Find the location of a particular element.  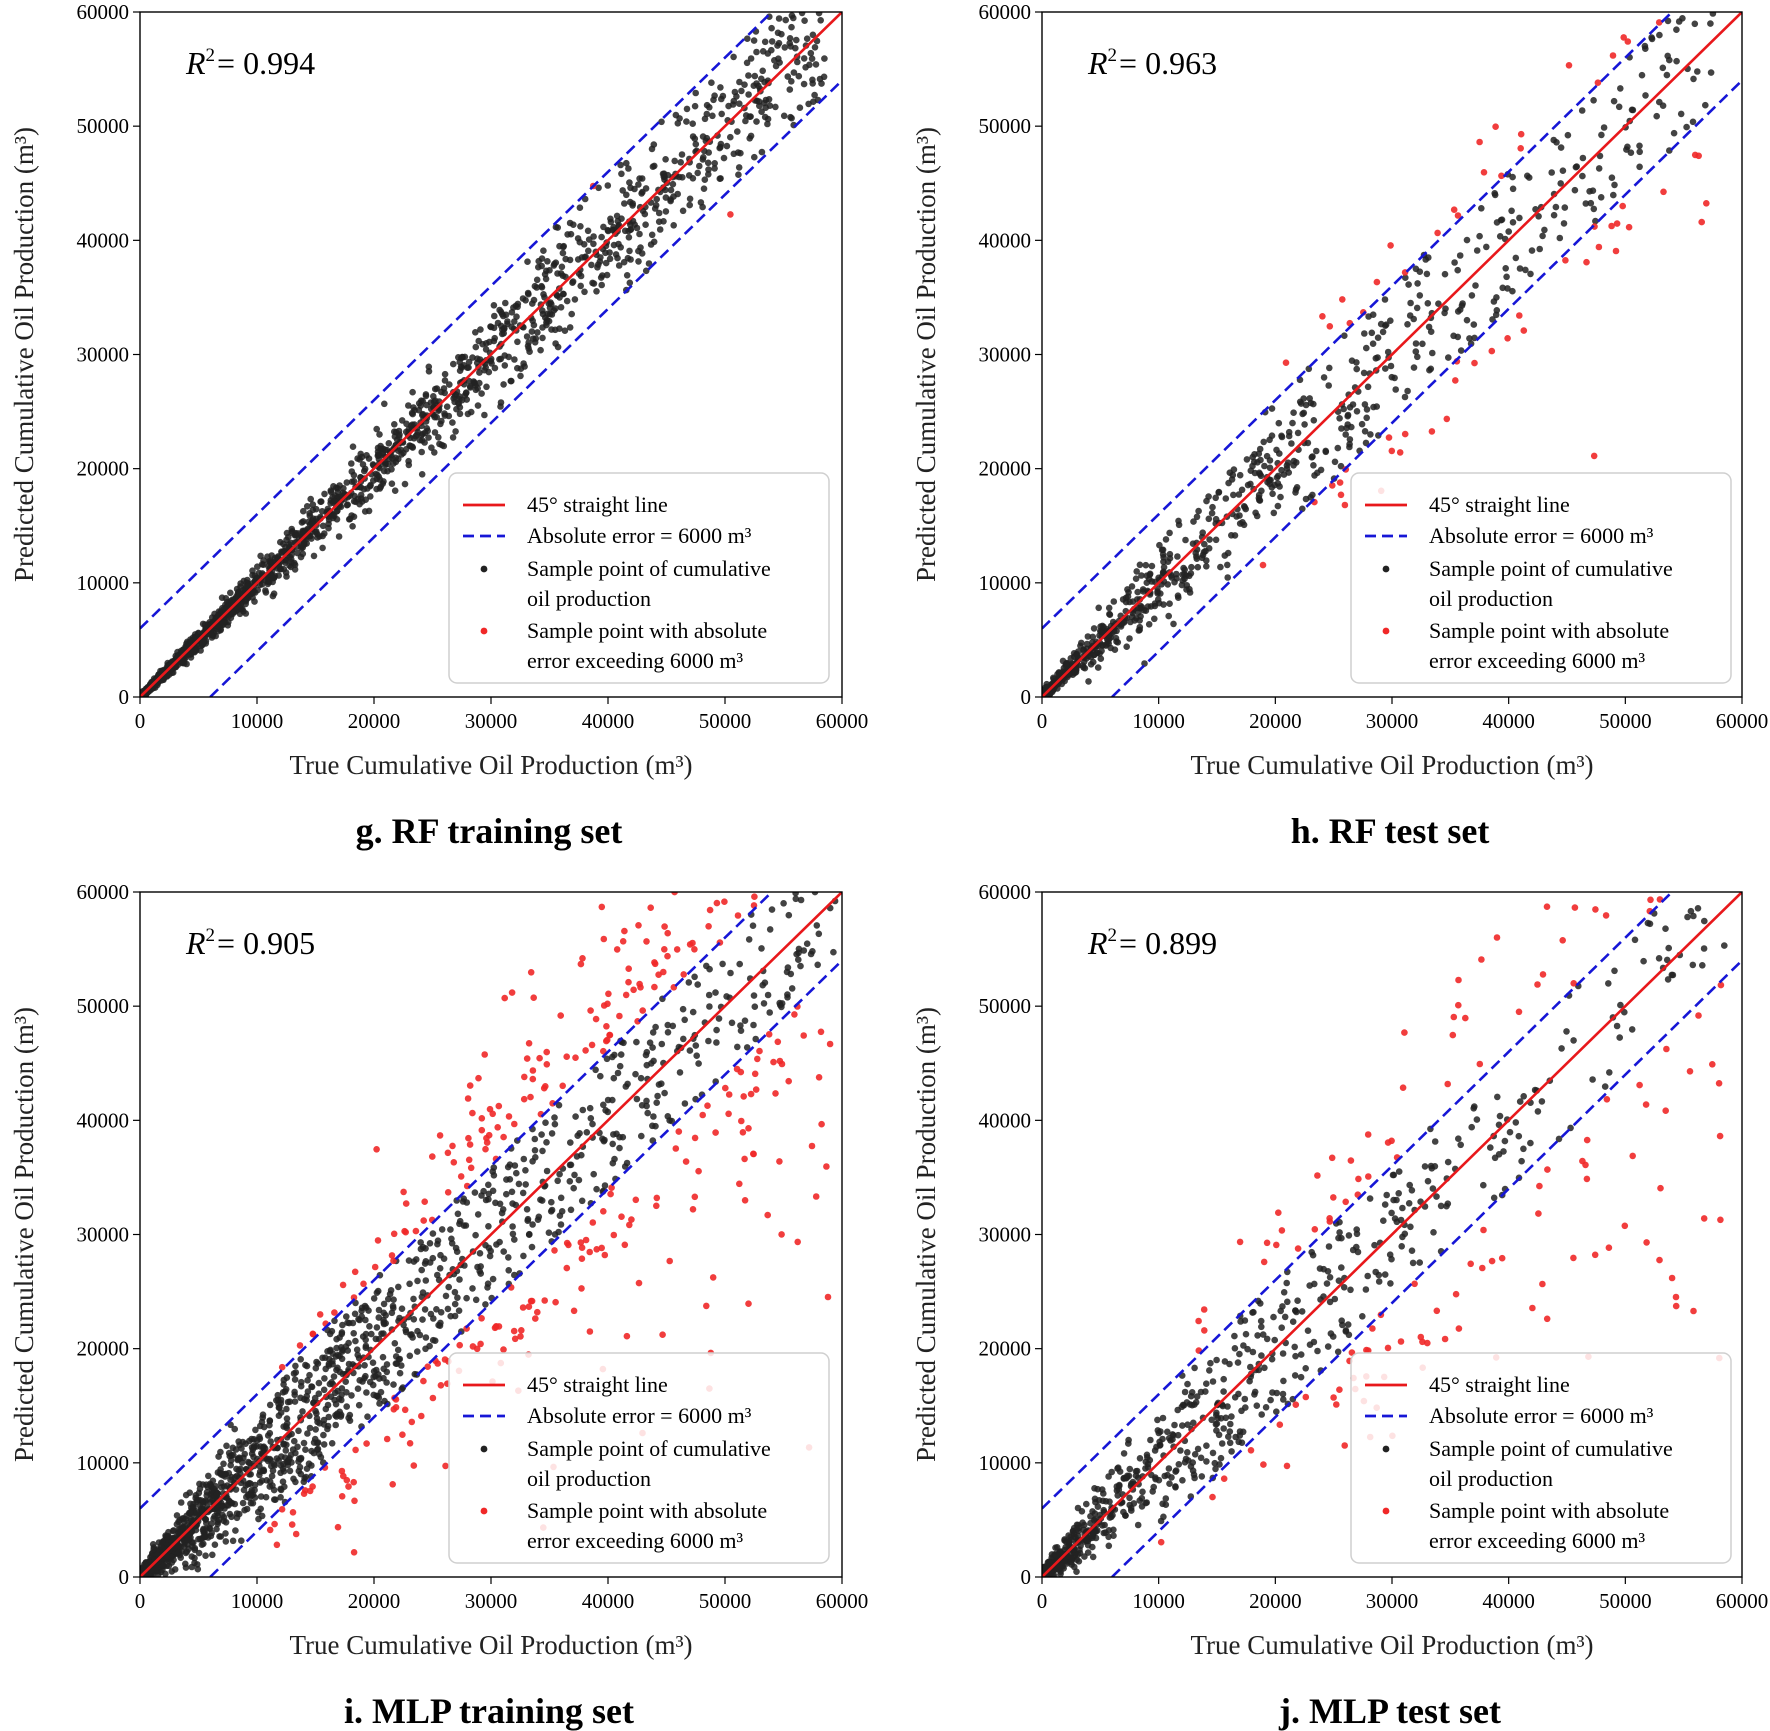

legend-sample-label: Sample point of cumulative is located at coordinates (649, 1448).